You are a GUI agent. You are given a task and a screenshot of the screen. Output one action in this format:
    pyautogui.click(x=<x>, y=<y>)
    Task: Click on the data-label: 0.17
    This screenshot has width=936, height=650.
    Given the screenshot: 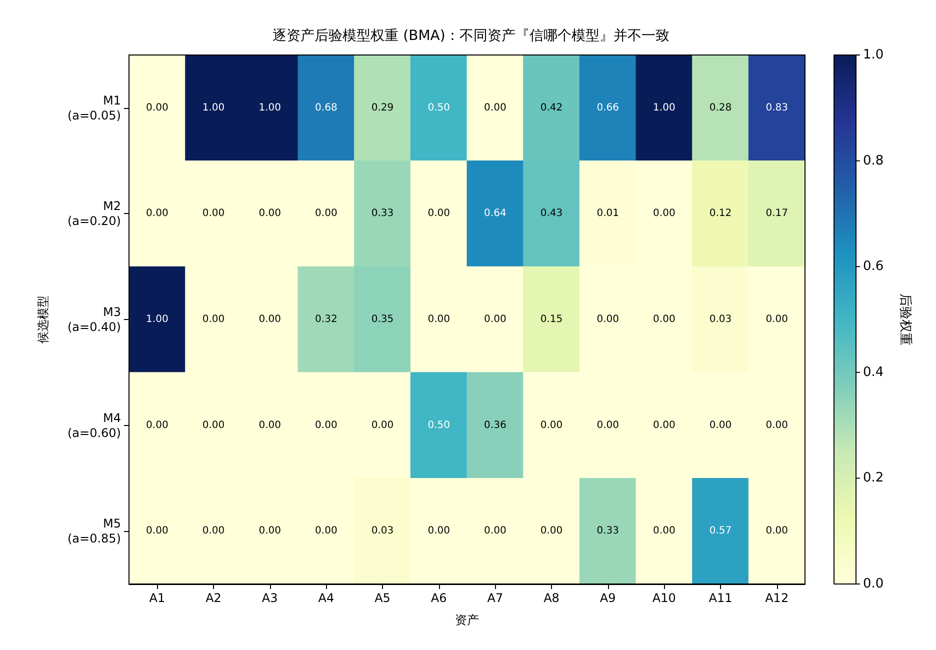 What is the action you would take?
    pyautogui.click(x=777, y=214)
    